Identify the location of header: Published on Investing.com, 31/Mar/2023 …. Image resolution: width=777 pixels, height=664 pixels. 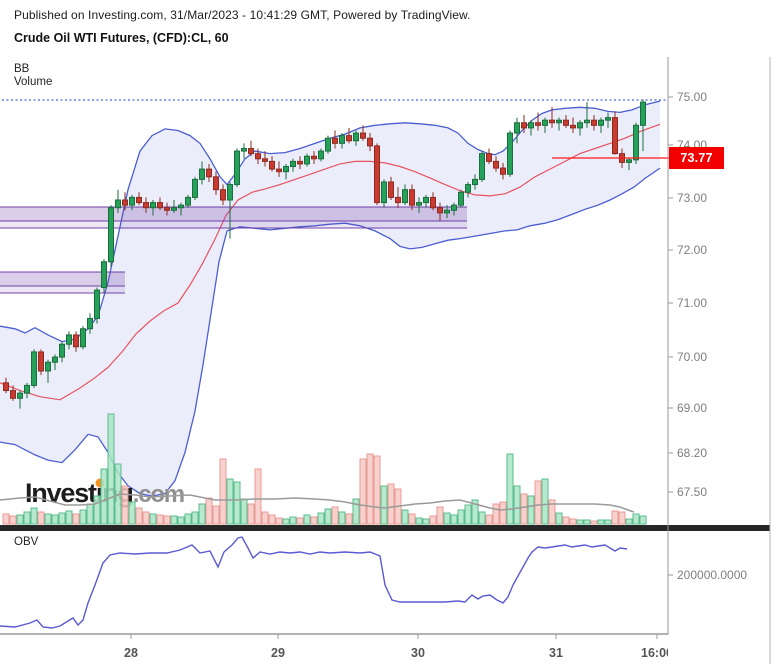
(242, 26).